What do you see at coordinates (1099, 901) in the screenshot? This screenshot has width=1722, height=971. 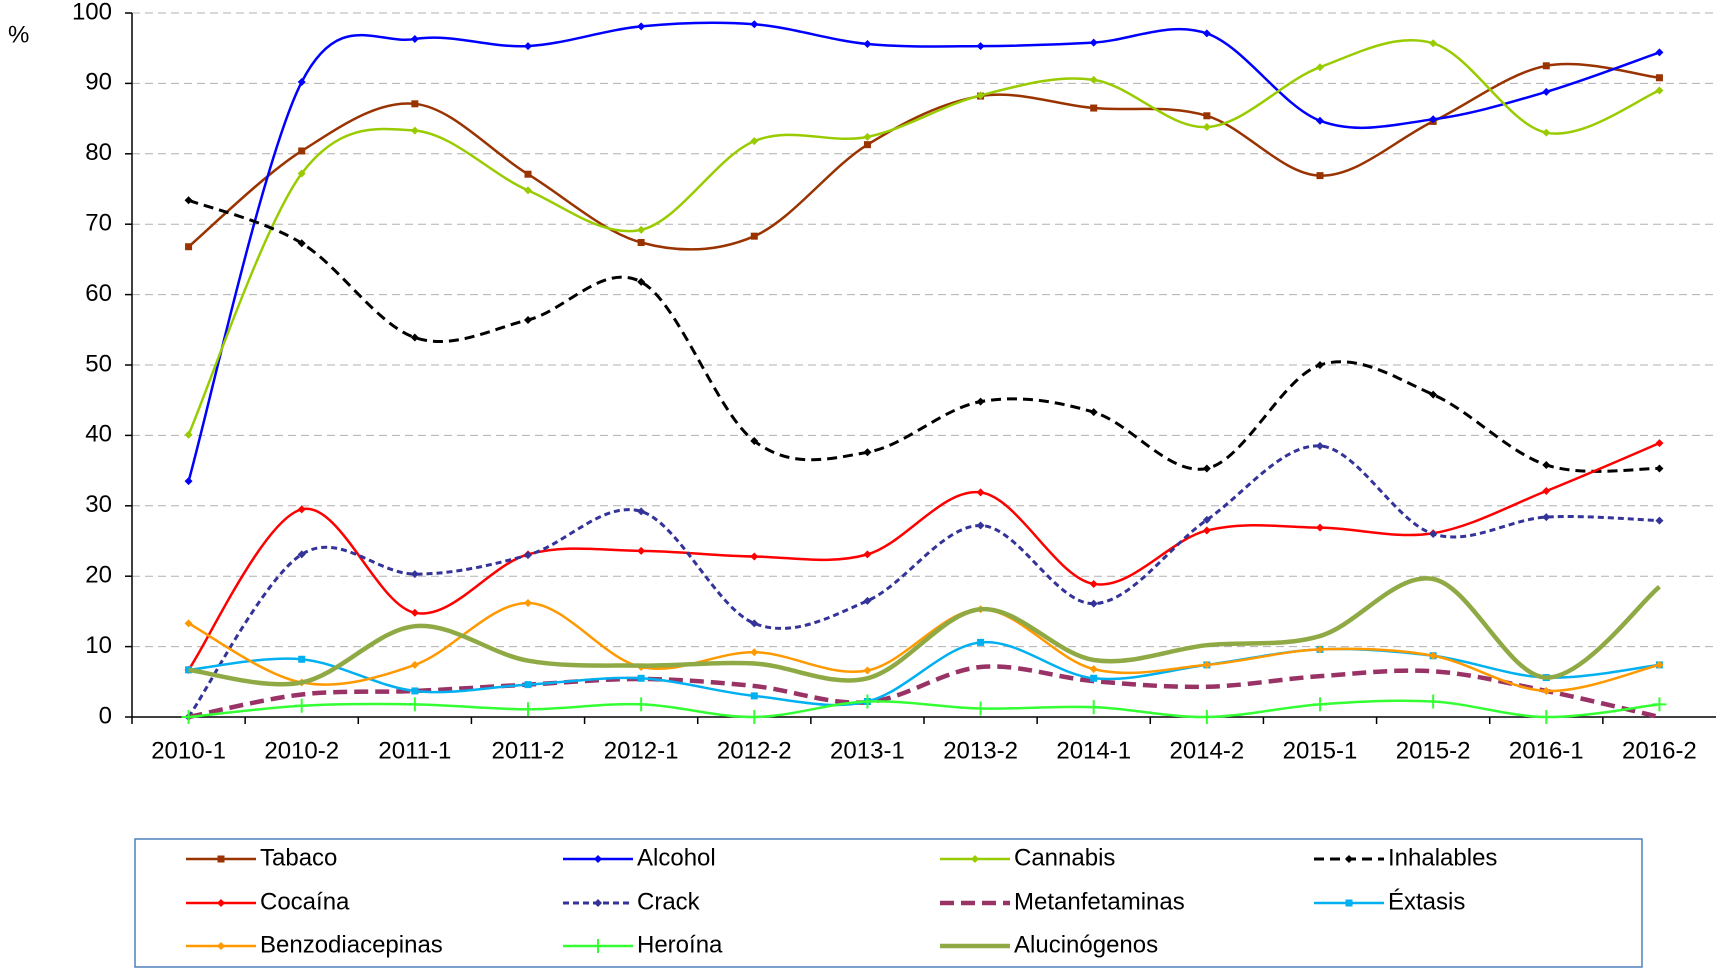 I see `legend-label: Metanfetaminas` at bounding box center [1099, 901].